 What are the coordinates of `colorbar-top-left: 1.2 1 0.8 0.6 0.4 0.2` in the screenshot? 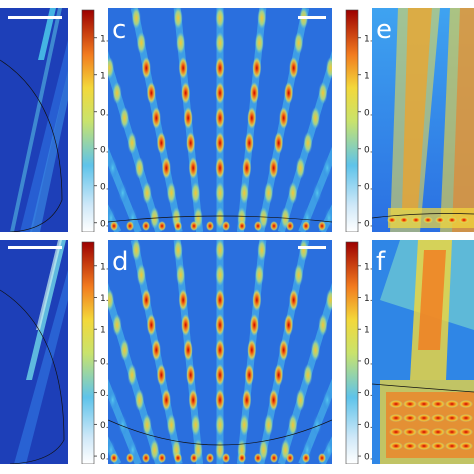 It's located at (98, 121).